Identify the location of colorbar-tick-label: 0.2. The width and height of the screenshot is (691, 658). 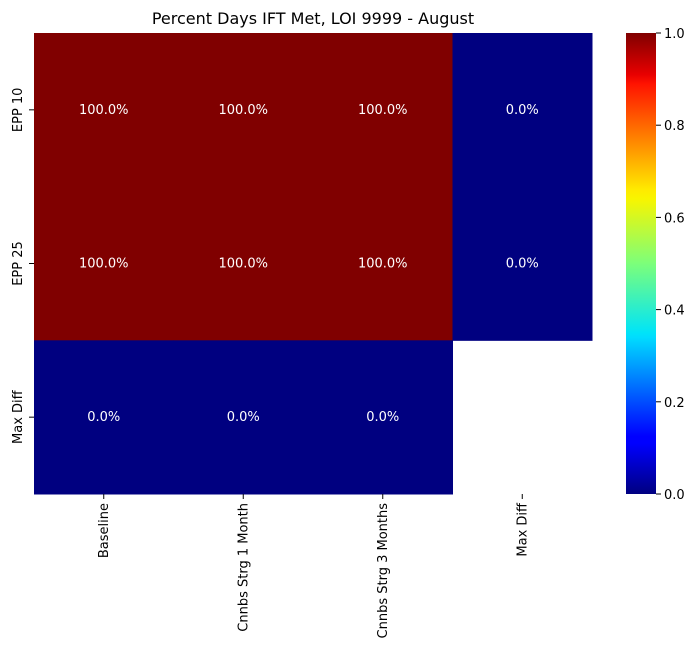
(674, 403).